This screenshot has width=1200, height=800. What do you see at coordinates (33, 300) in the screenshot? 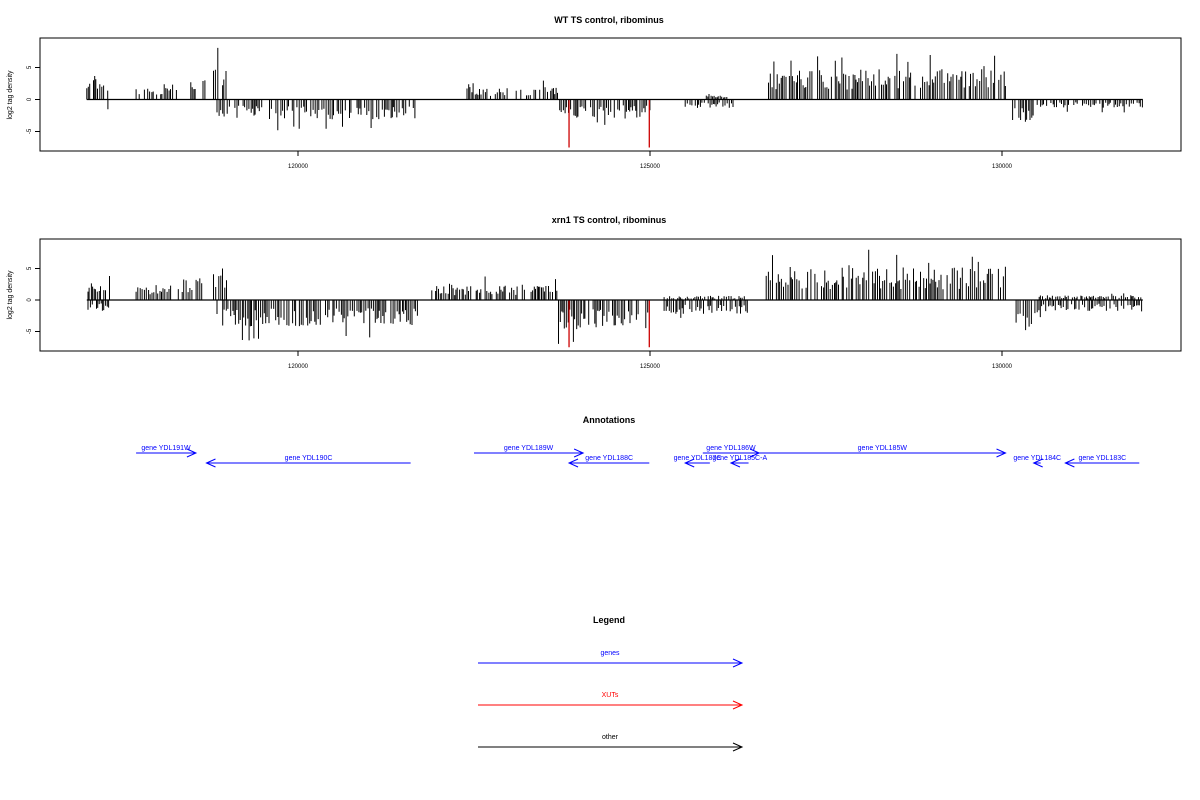
I see `xrn1-y-axis: 5 0 -5` at bounding box center [33, 300].